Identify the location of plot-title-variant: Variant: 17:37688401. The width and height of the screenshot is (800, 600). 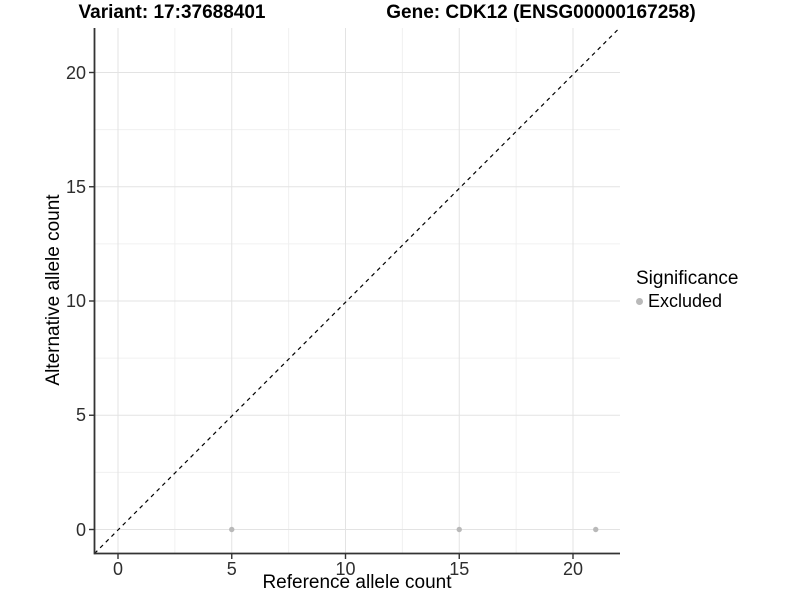
(172, 12).